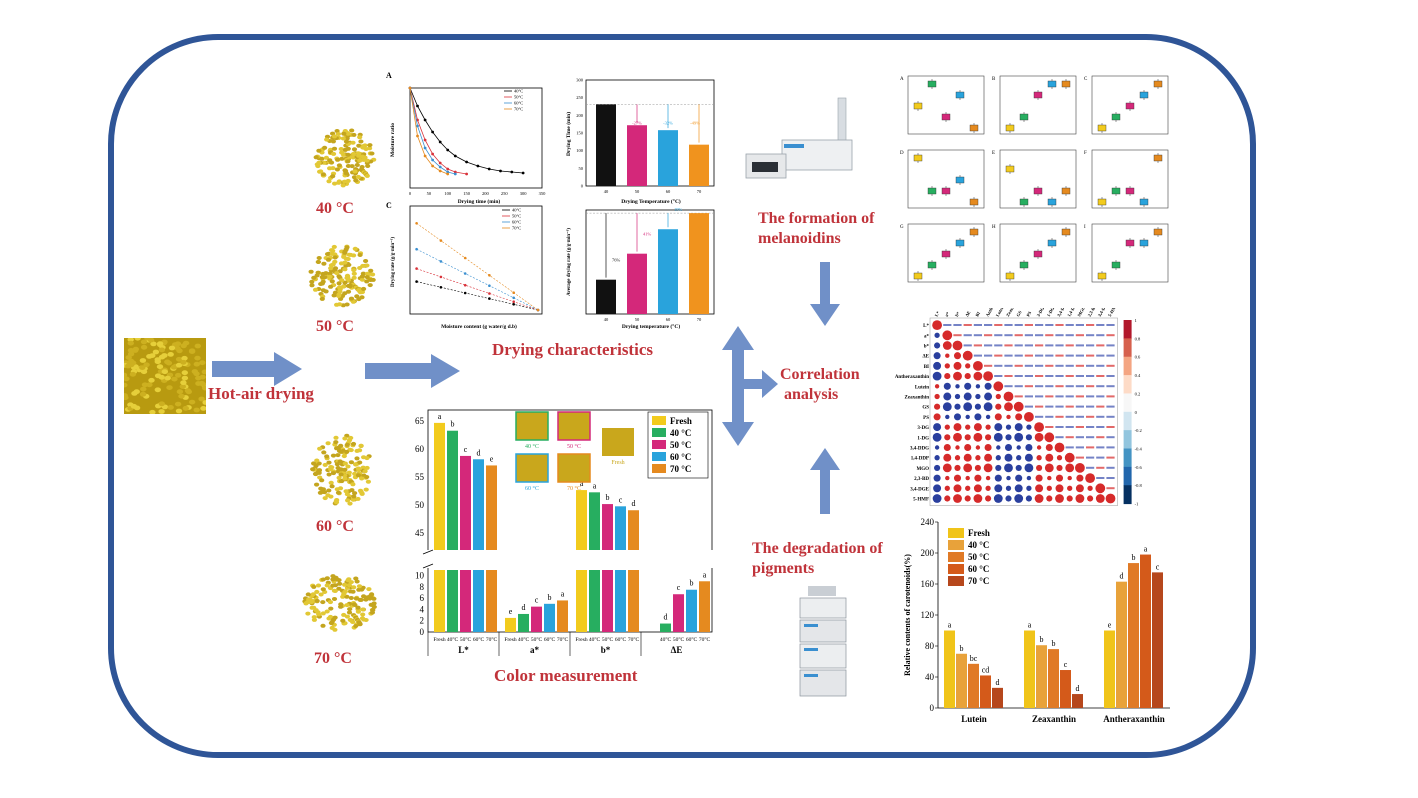 The width and height of the screenshot is (1418, 798). What do you see at coordinates (422, 598) in the screenshot?
I see `y-tick-label: 6` at bounding box center [422, 598].